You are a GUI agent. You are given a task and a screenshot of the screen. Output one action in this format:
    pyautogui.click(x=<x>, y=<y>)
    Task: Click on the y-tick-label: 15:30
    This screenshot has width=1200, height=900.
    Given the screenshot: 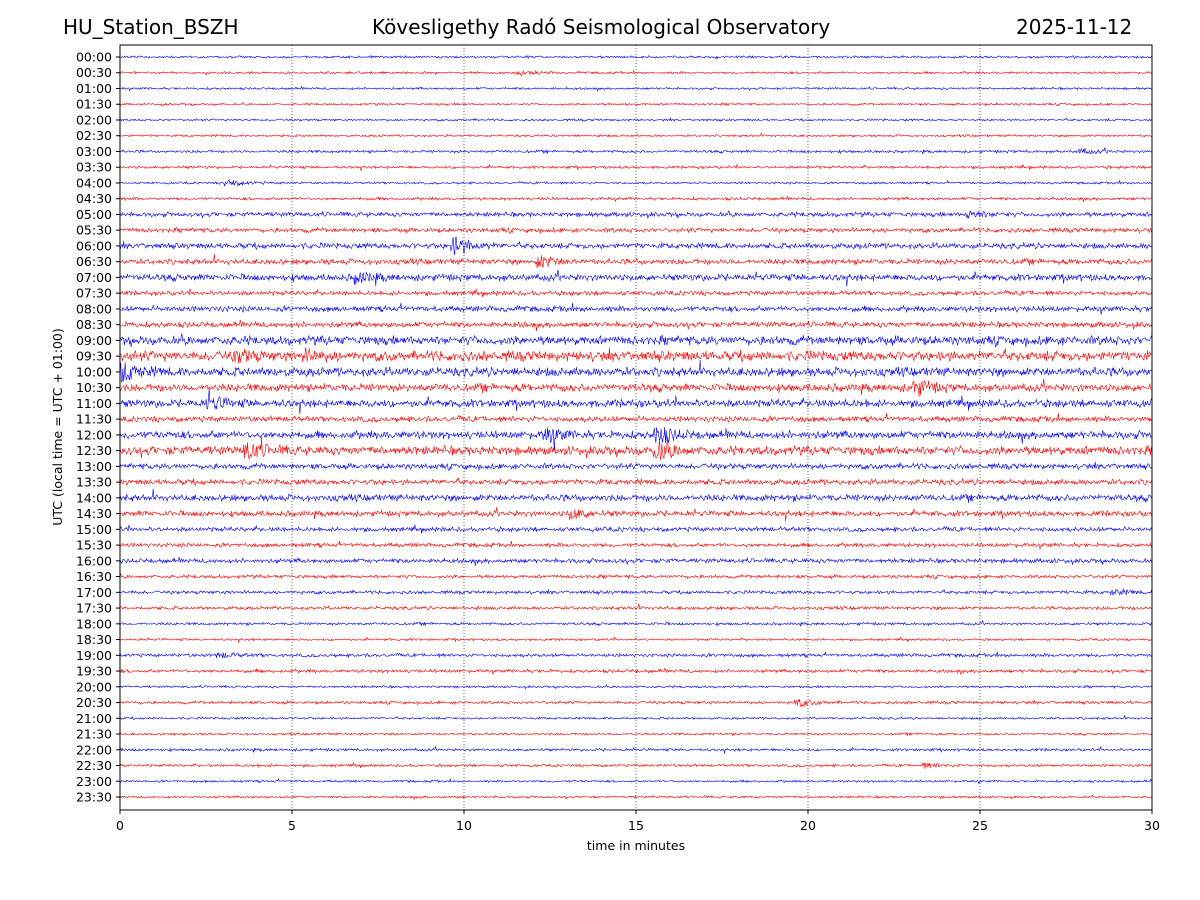 What is the action you would take?
    pyautogui.click(x=94, y=545)
    